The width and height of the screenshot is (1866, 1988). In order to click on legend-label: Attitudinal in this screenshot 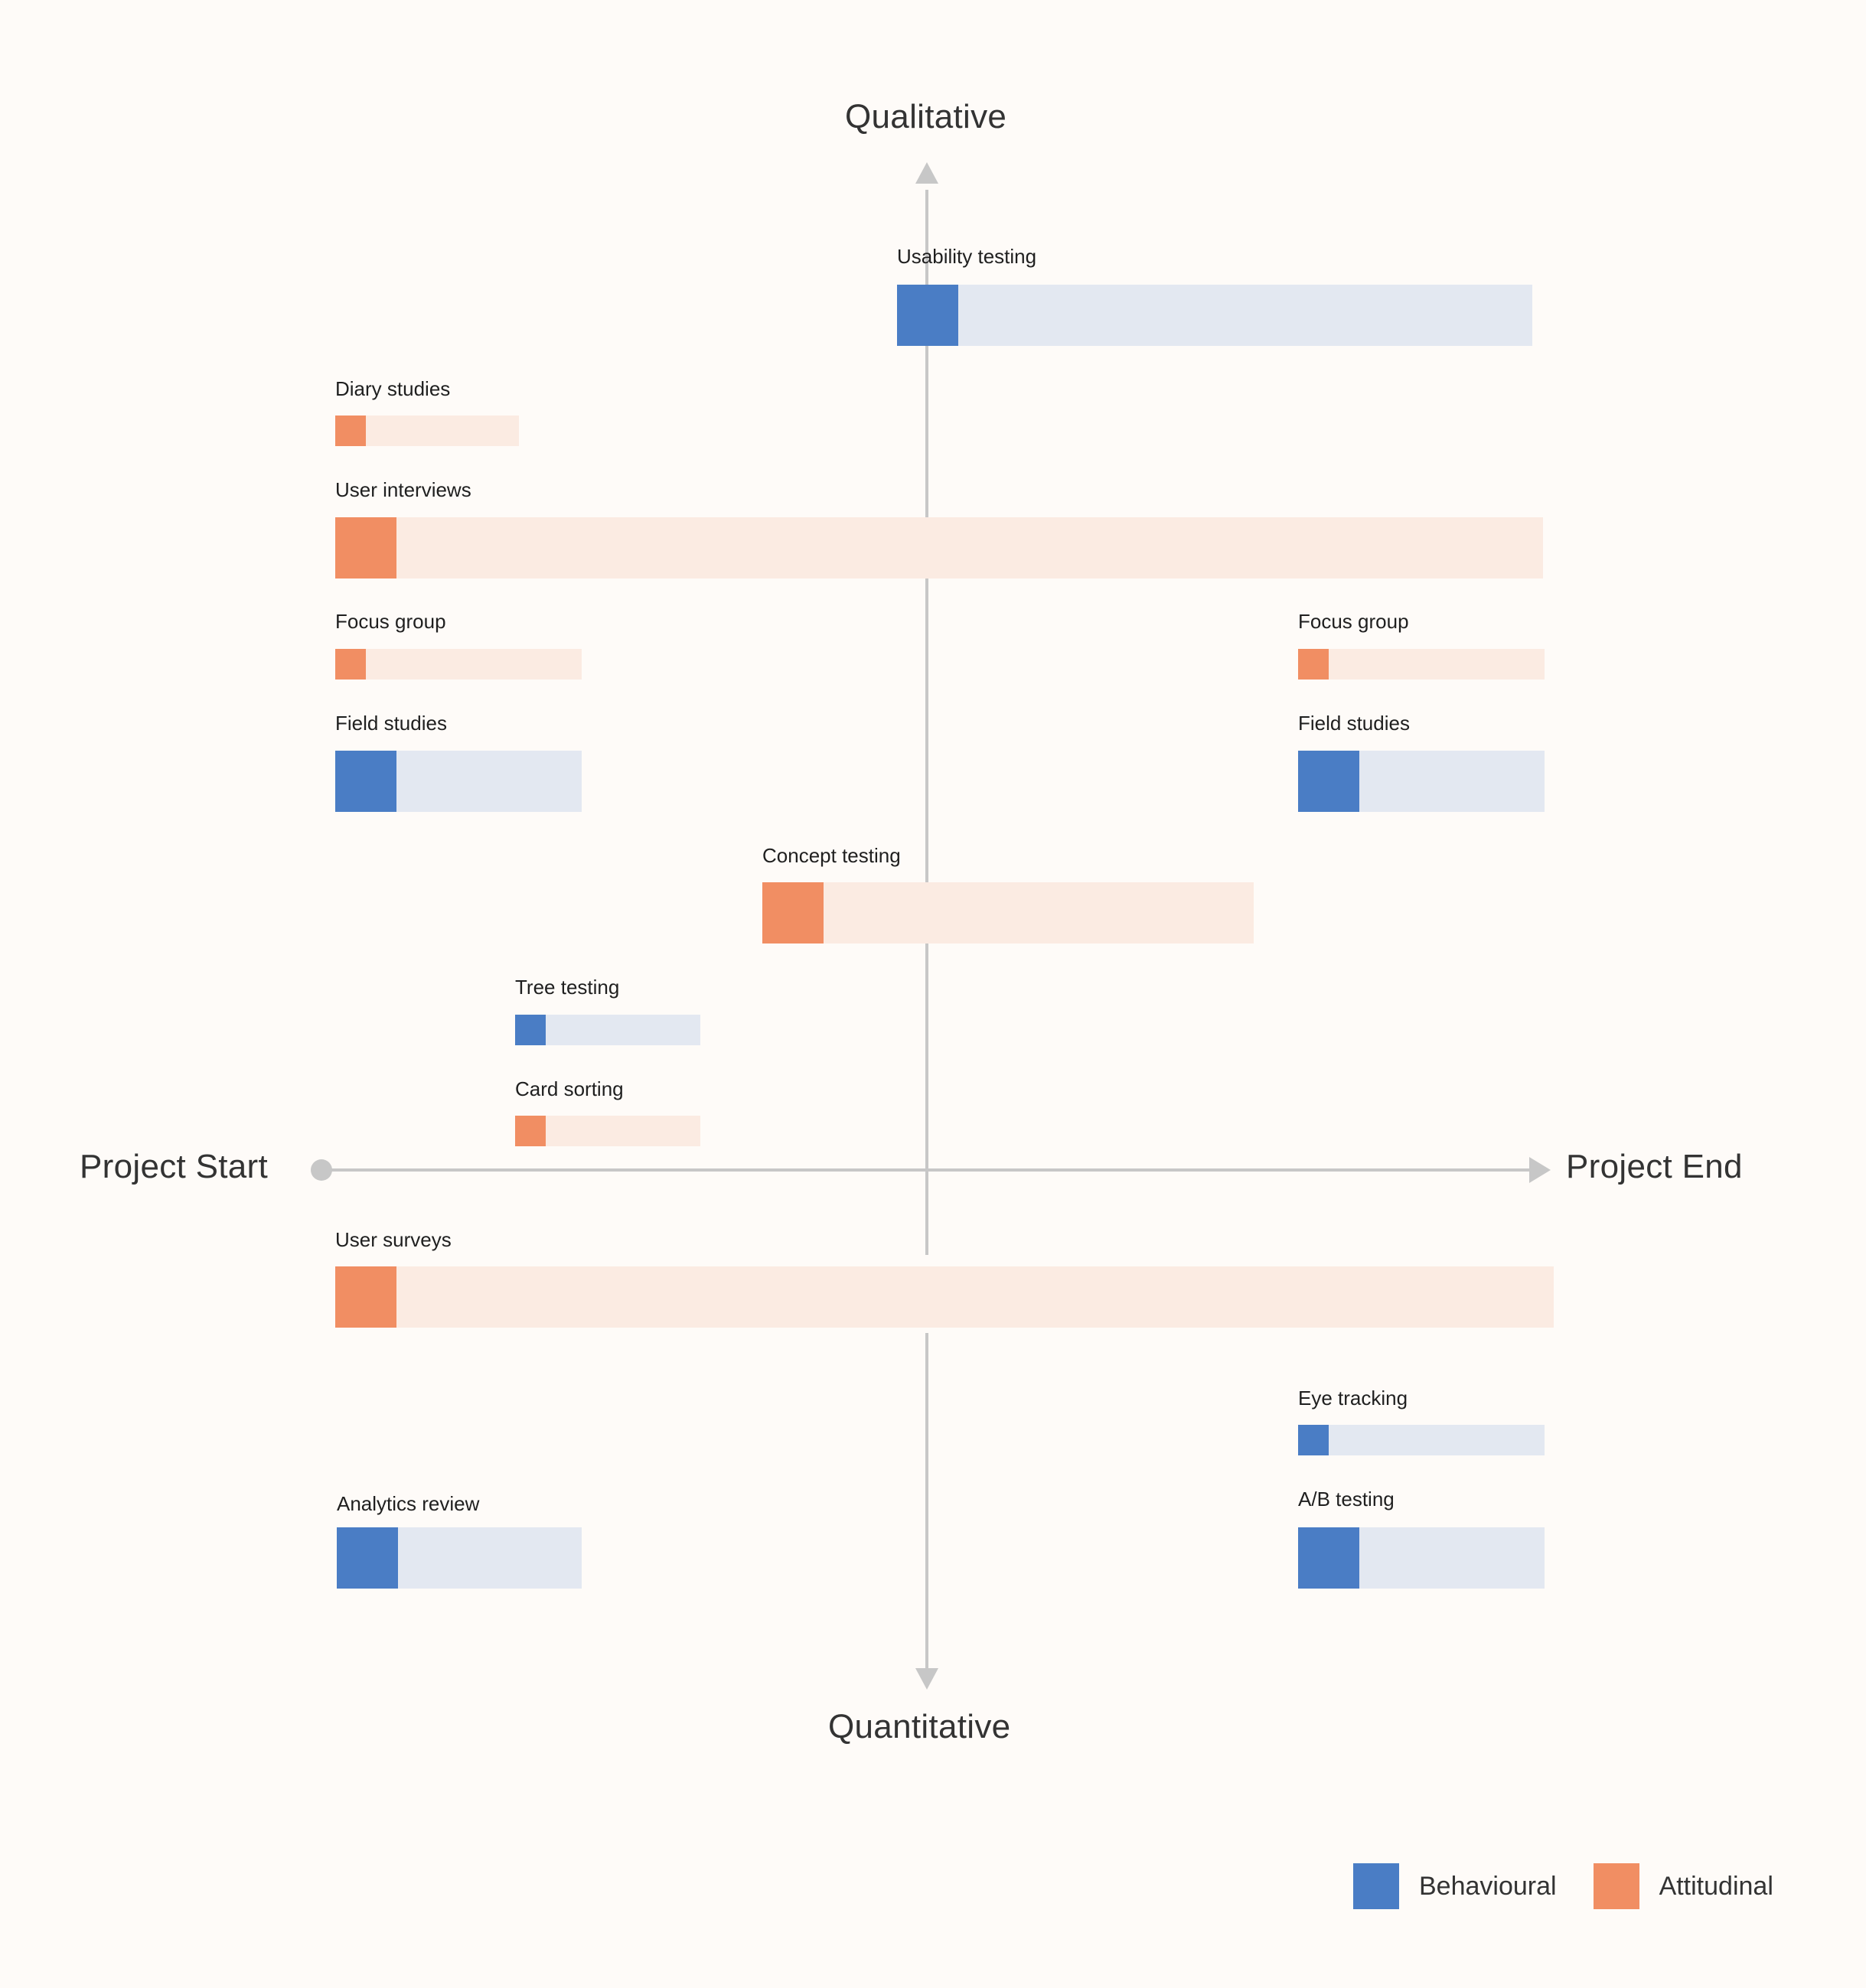, I will do `click(1716, 1886)`.